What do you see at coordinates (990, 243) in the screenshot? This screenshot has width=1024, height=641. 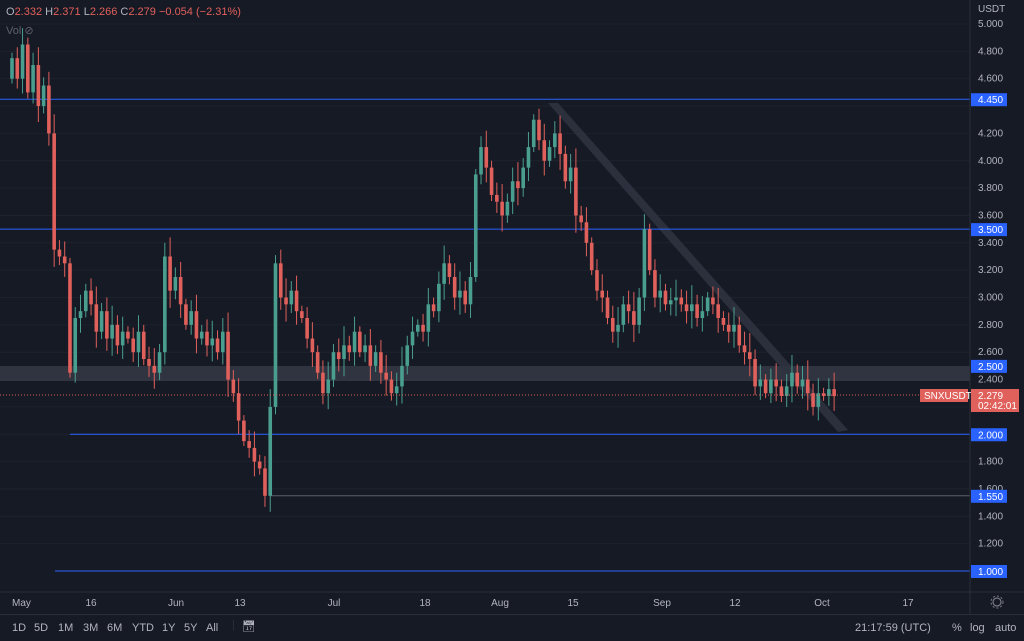 I see `price-tick: 3.400` at bounding box center [990, 243].